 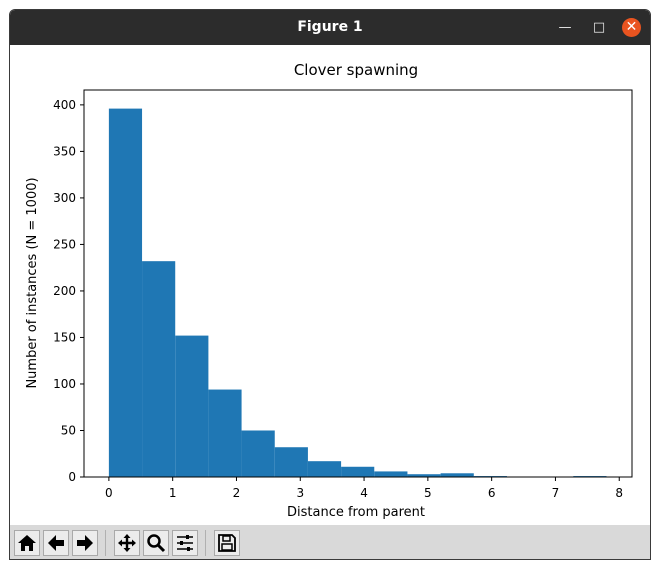 I want to click on maximize-icon: □, so click(x=599, y=27).